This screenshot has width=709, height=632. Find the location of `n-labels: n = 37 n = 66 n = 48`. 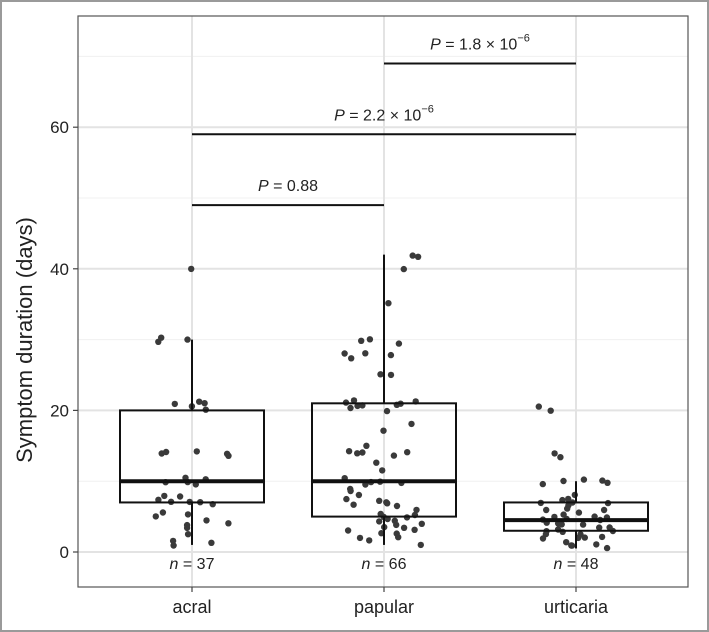

n-labels: n = 37 n = 66 n = 48 is located at coordinates (384, 564).